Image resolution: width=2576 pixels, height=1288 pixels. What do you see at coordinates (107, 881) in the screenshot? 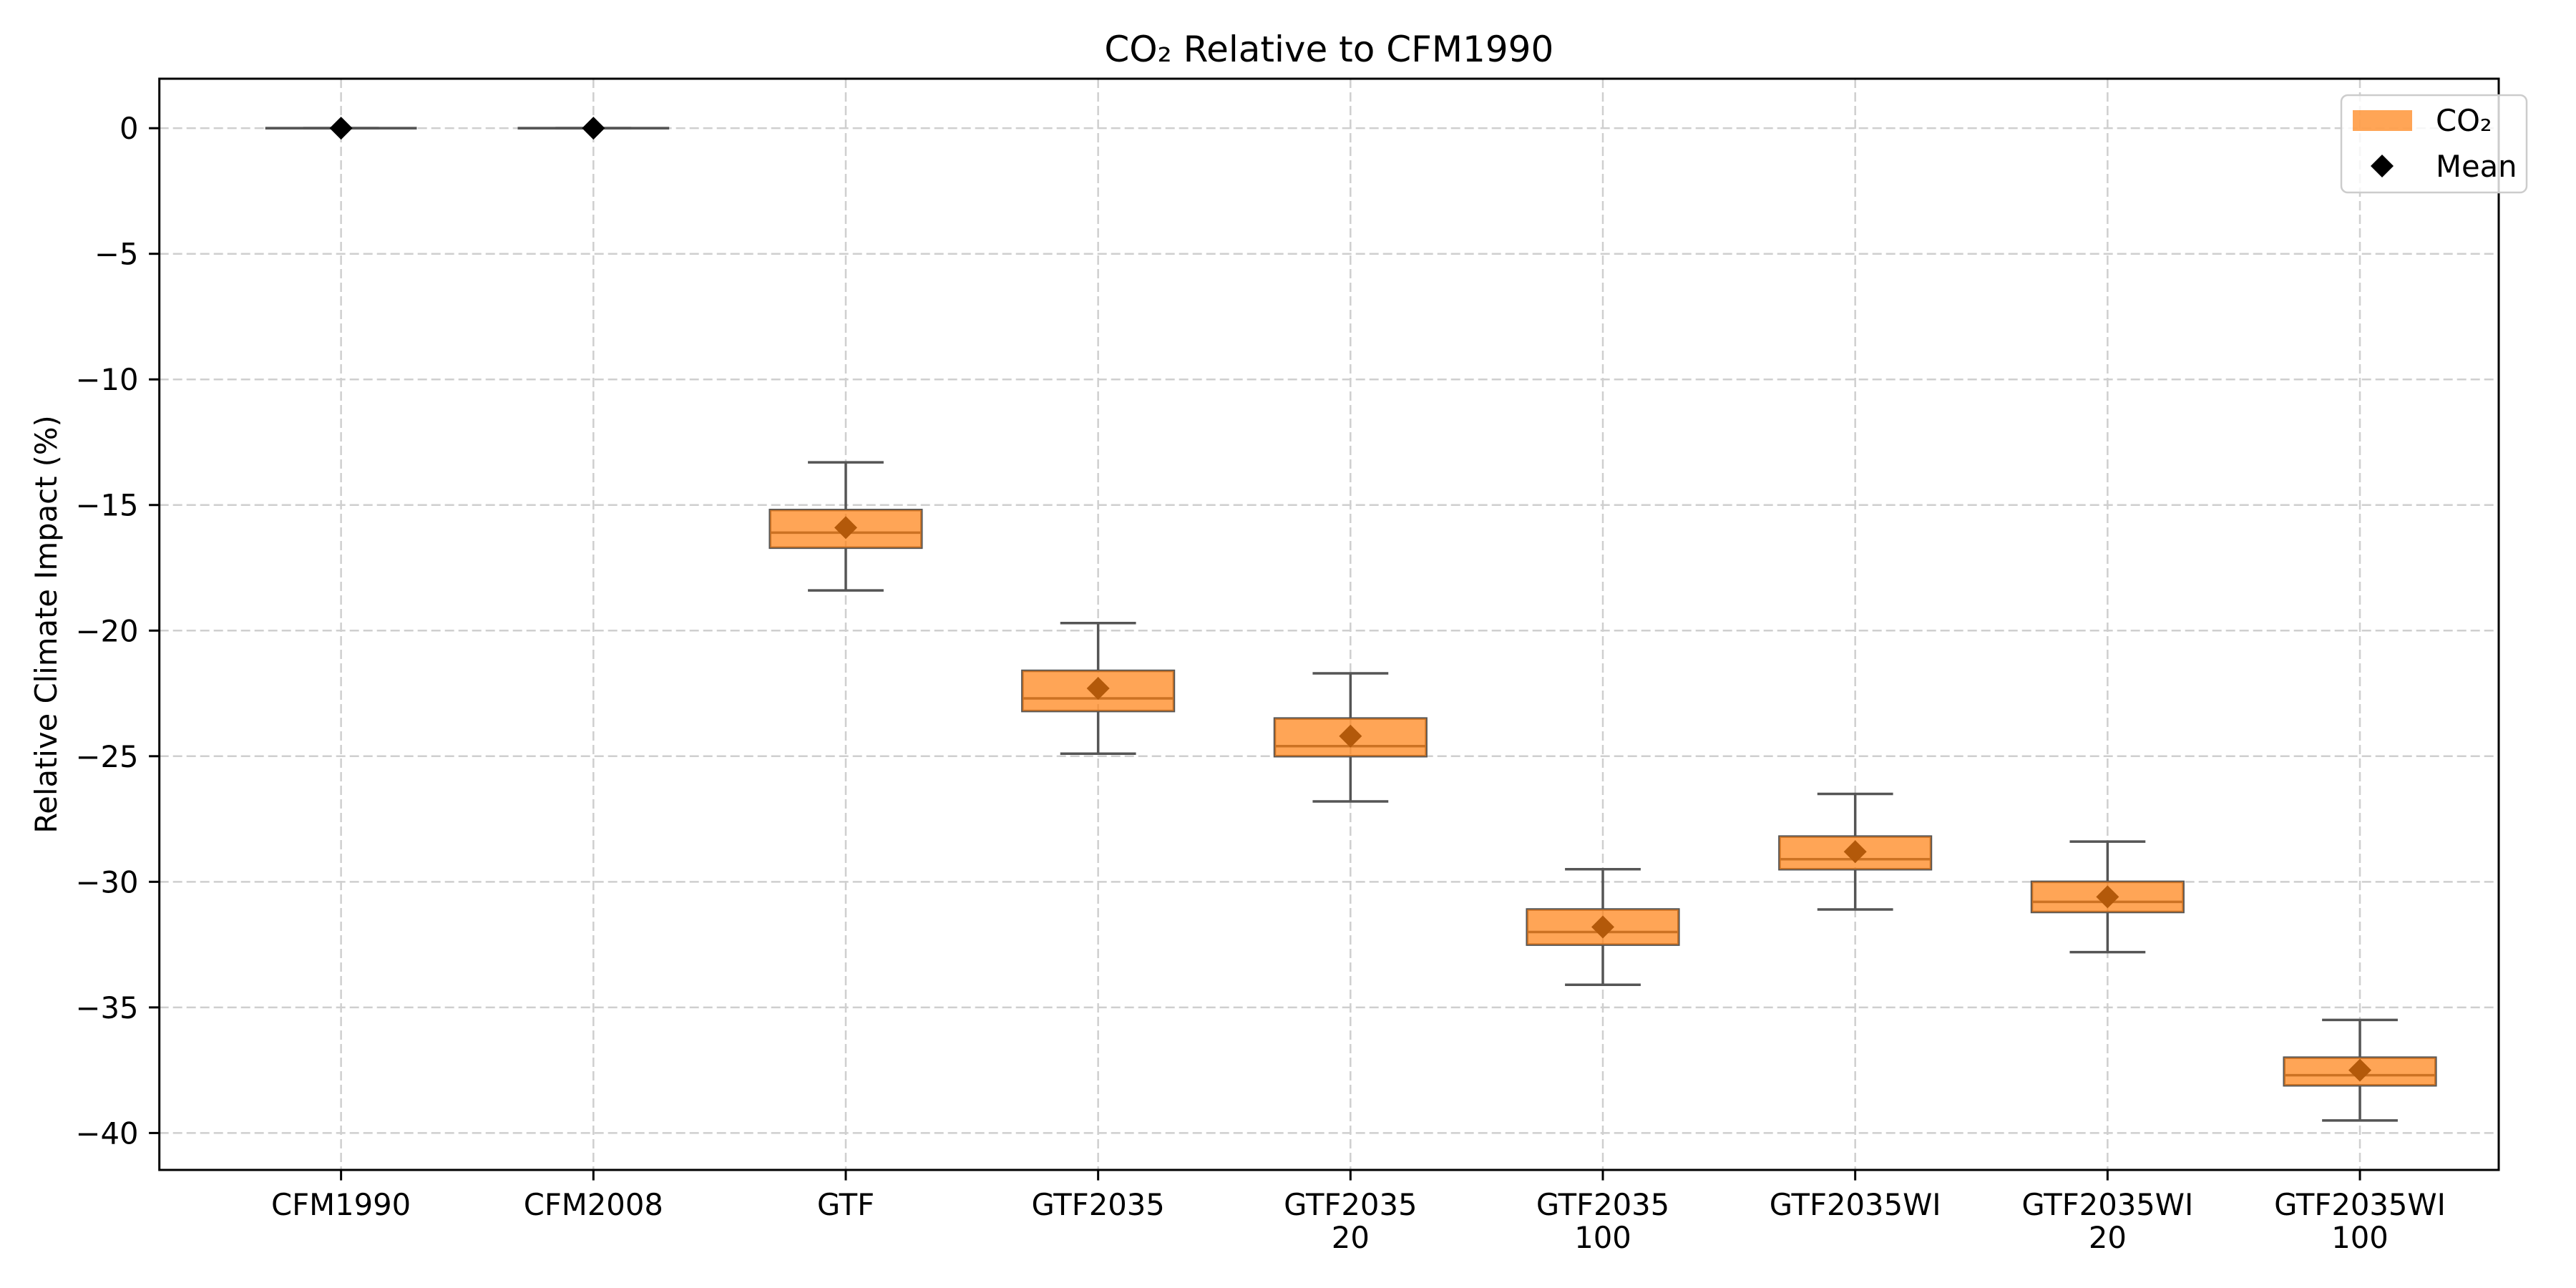
I see `y-tick-label: −30` at bounding box center [107, 881].